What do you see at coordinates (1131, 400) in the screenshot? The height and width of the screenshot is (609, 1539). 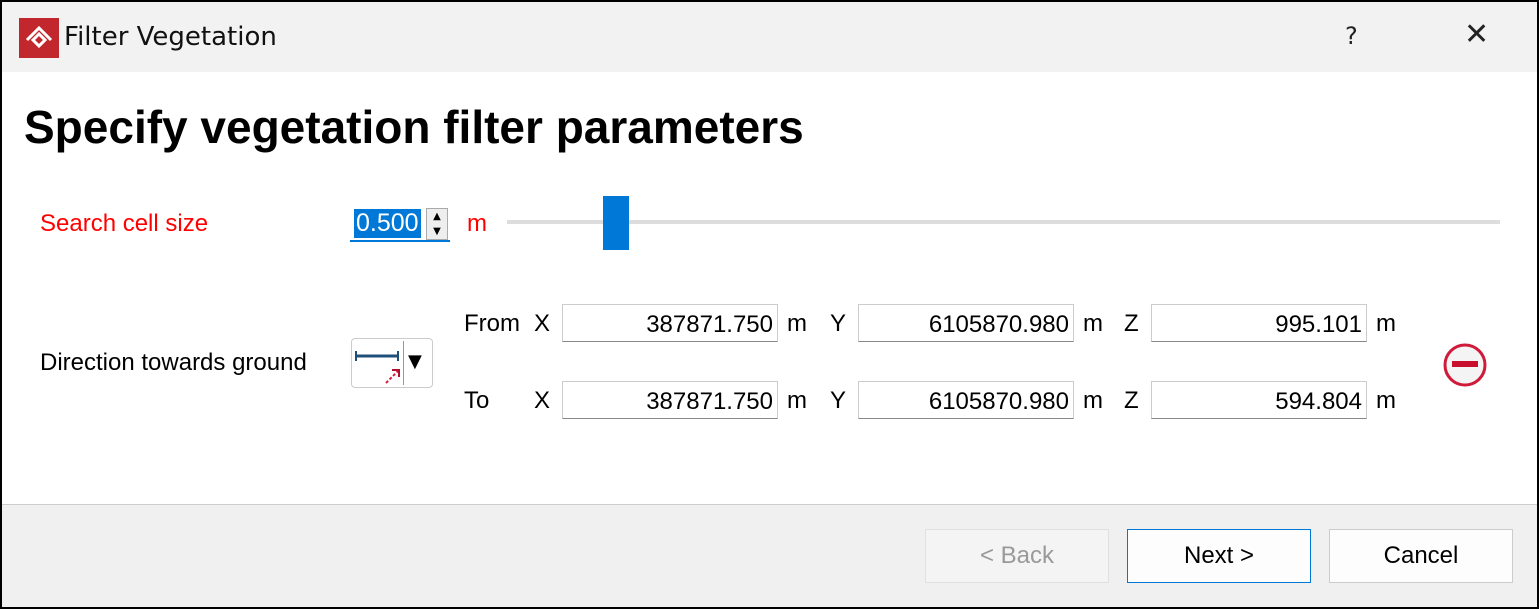 I see `to-z-label: Z` at bounding box center [1131, 400].